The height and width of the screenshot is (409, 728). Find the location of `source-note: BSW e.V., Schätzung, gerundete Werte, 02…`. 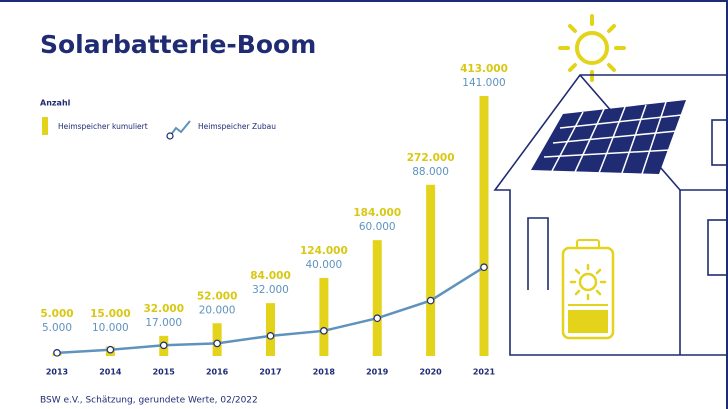

source-note: BSW e.V., Schätzung, gerundete Werte, 02… is located at coordinates (149, 401).